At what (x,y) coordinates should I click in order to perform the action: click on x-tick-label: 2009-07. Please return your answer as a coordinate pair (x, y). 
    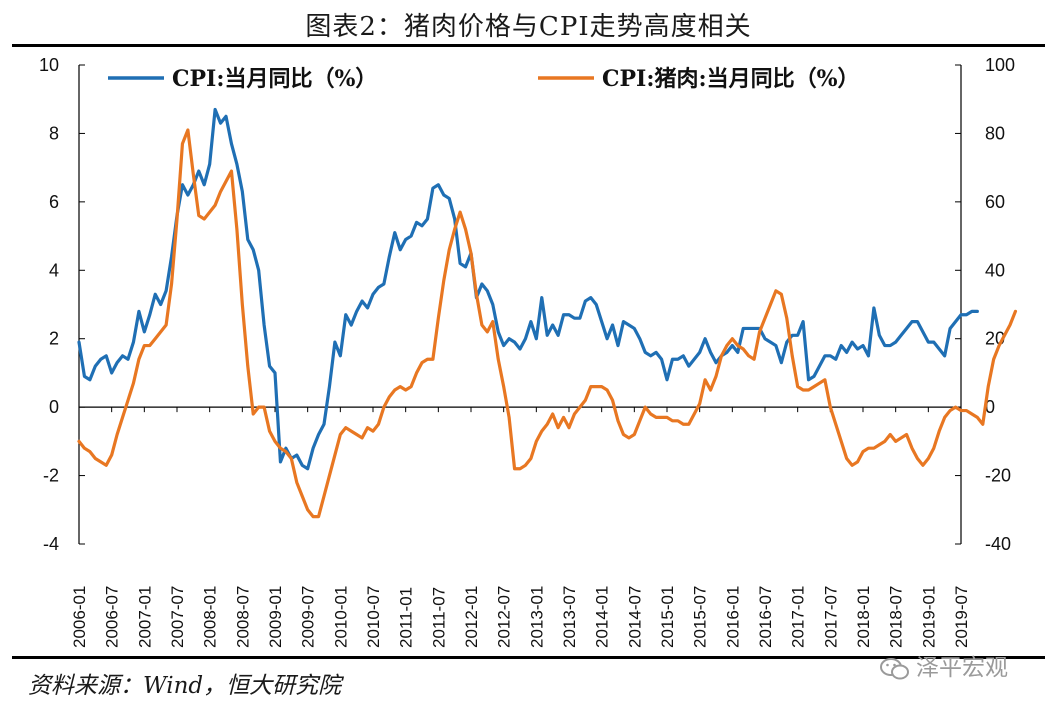
    Looking at the image, I should click on (308, 617).